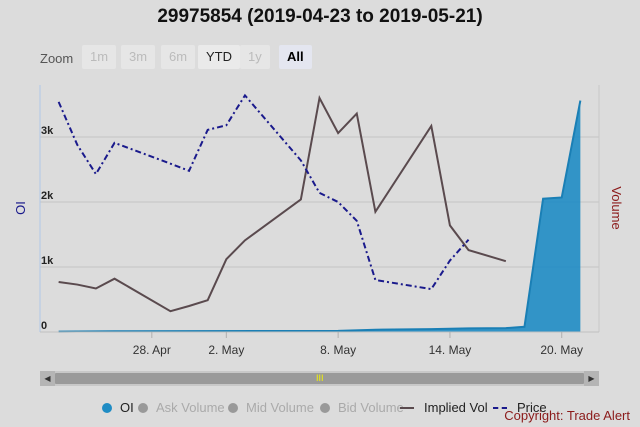 The height and width of the screenshot is (427, 640). I want to click on zoom-button-ytd: YTD, so click(219, 57).